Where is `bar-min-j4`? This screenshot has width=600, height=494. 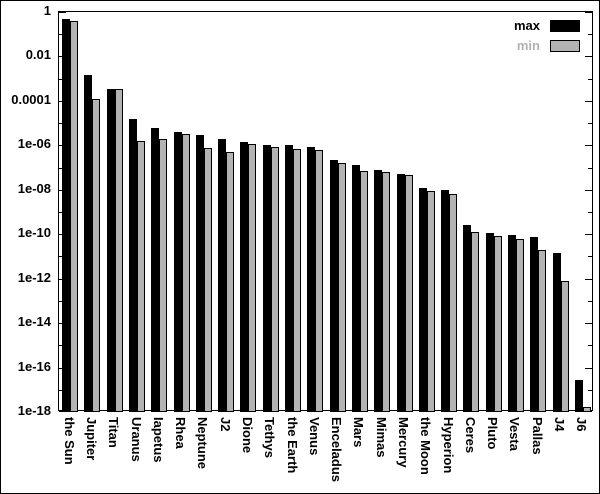
bar-min-j4 is located at coordinates (564, 346).